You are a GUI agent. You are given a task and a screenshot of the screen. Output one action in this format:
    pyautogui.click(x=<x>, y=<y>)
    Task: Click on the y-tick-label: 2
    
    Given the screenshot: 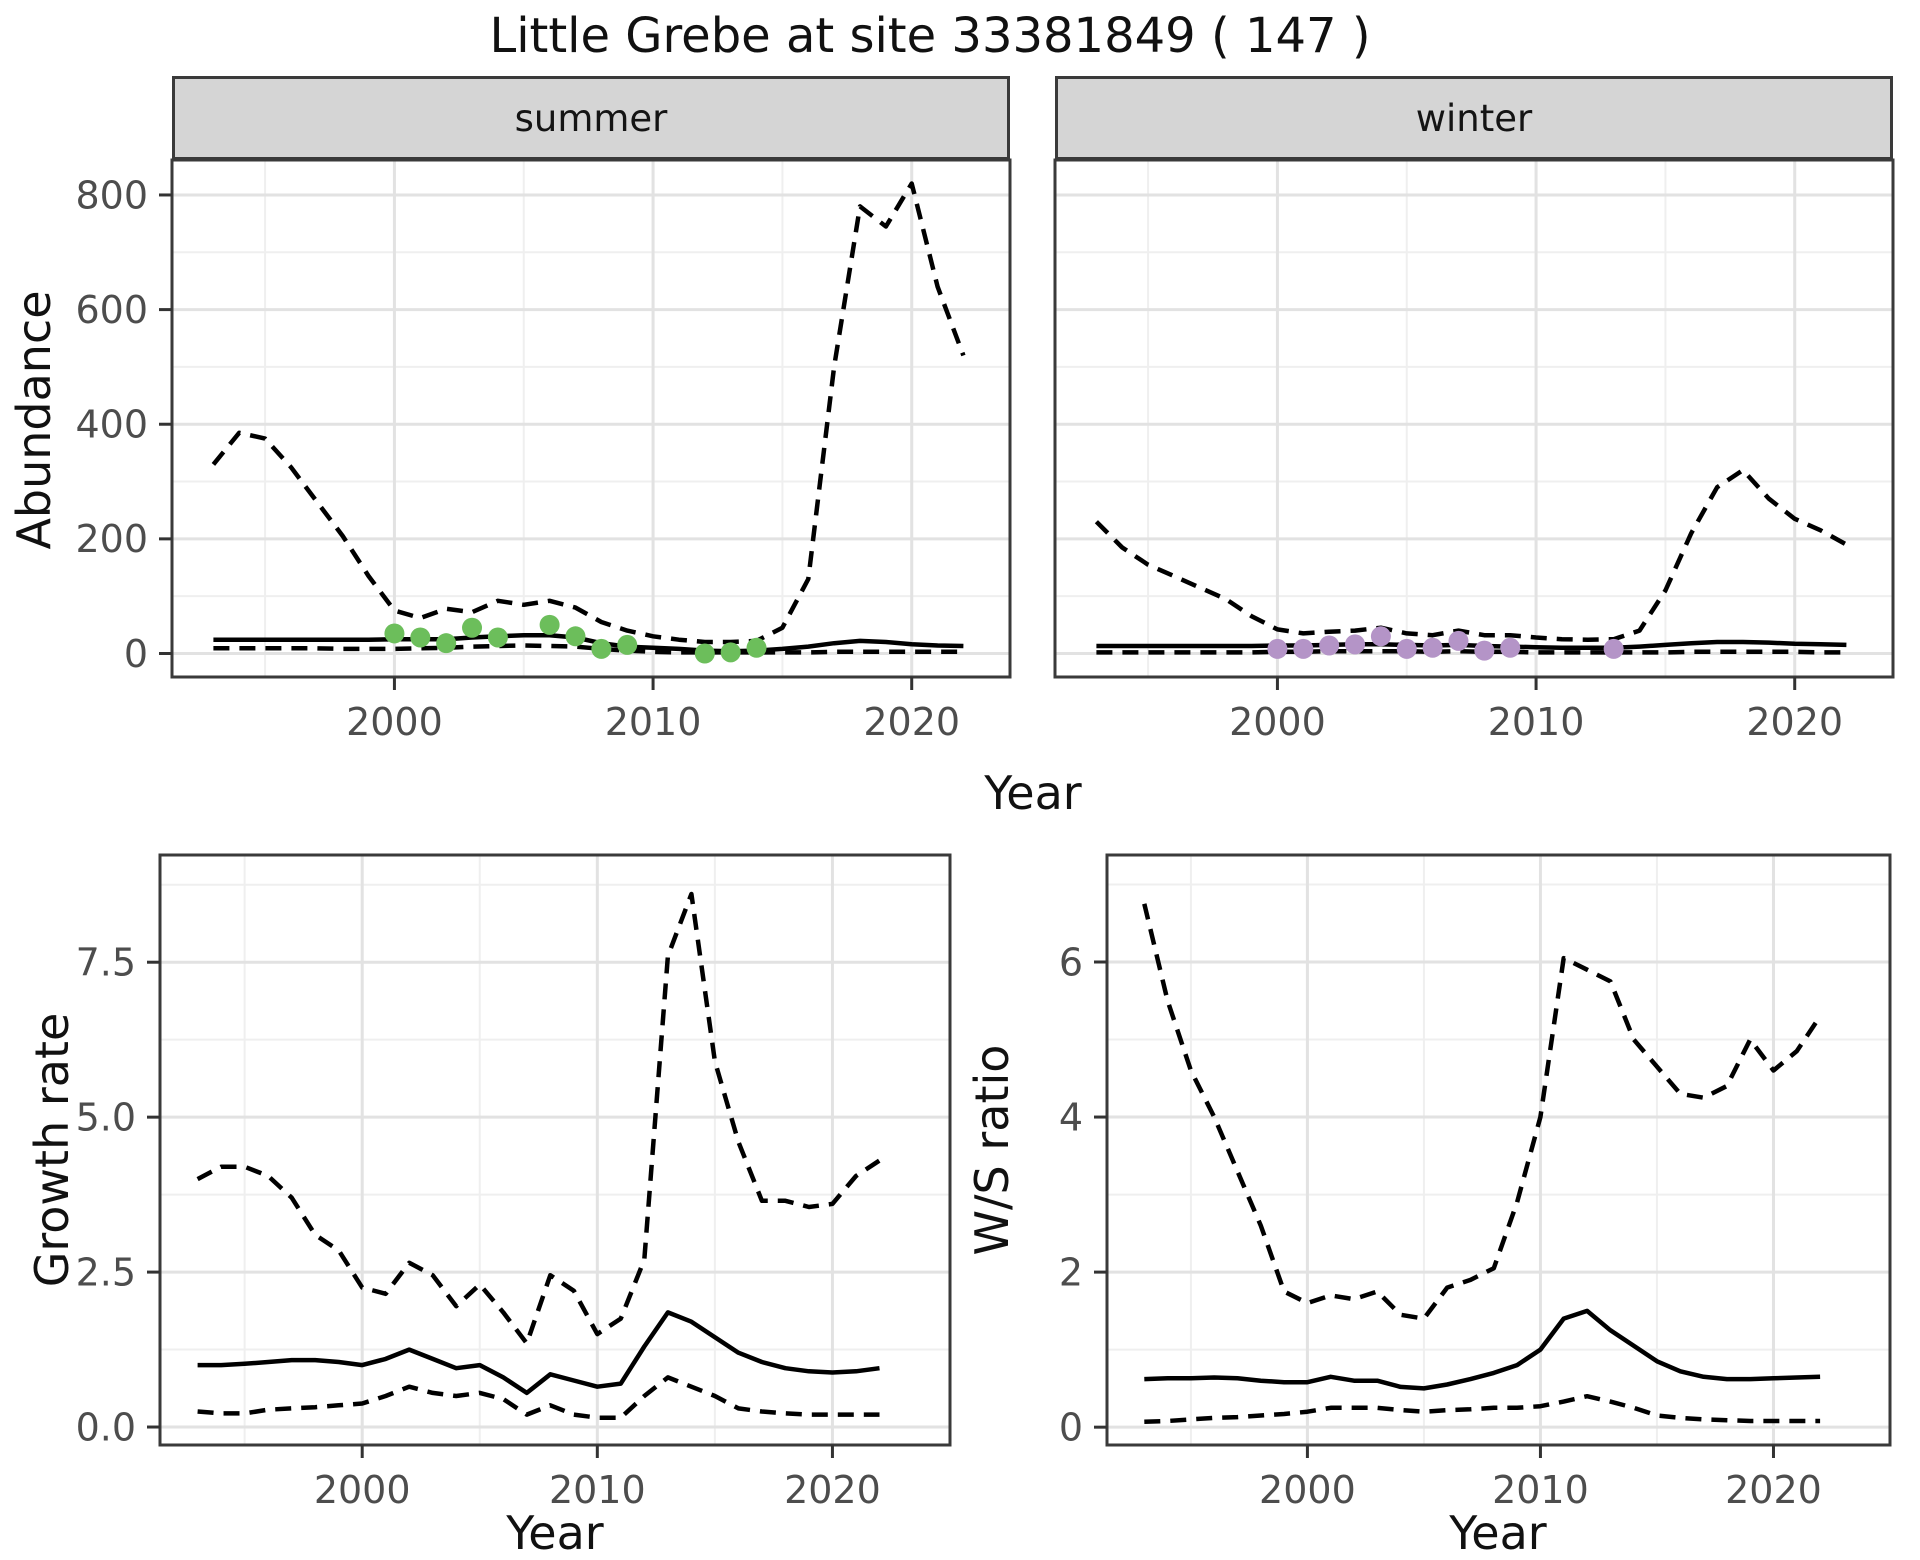 What is the action you would take?
    pyautogui.click(x=1071, y=1272)
    